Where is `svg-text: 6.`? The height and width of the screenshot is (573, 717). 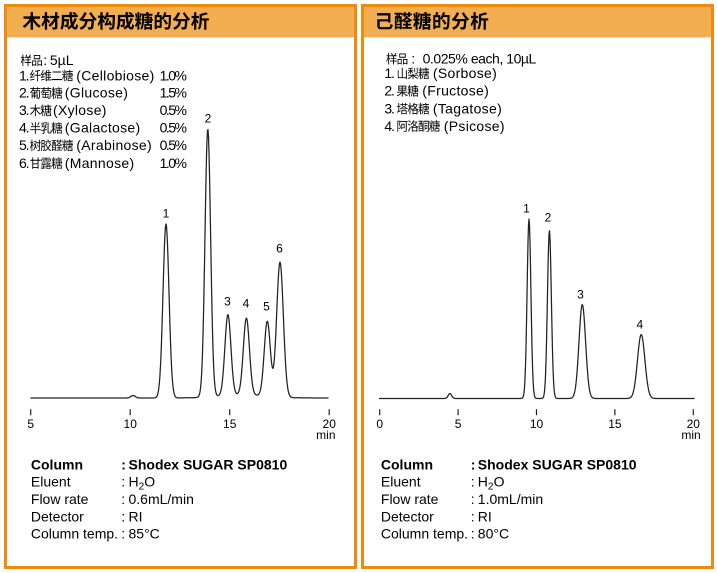 svg-text: 6. is located at coordinates (24, 163).